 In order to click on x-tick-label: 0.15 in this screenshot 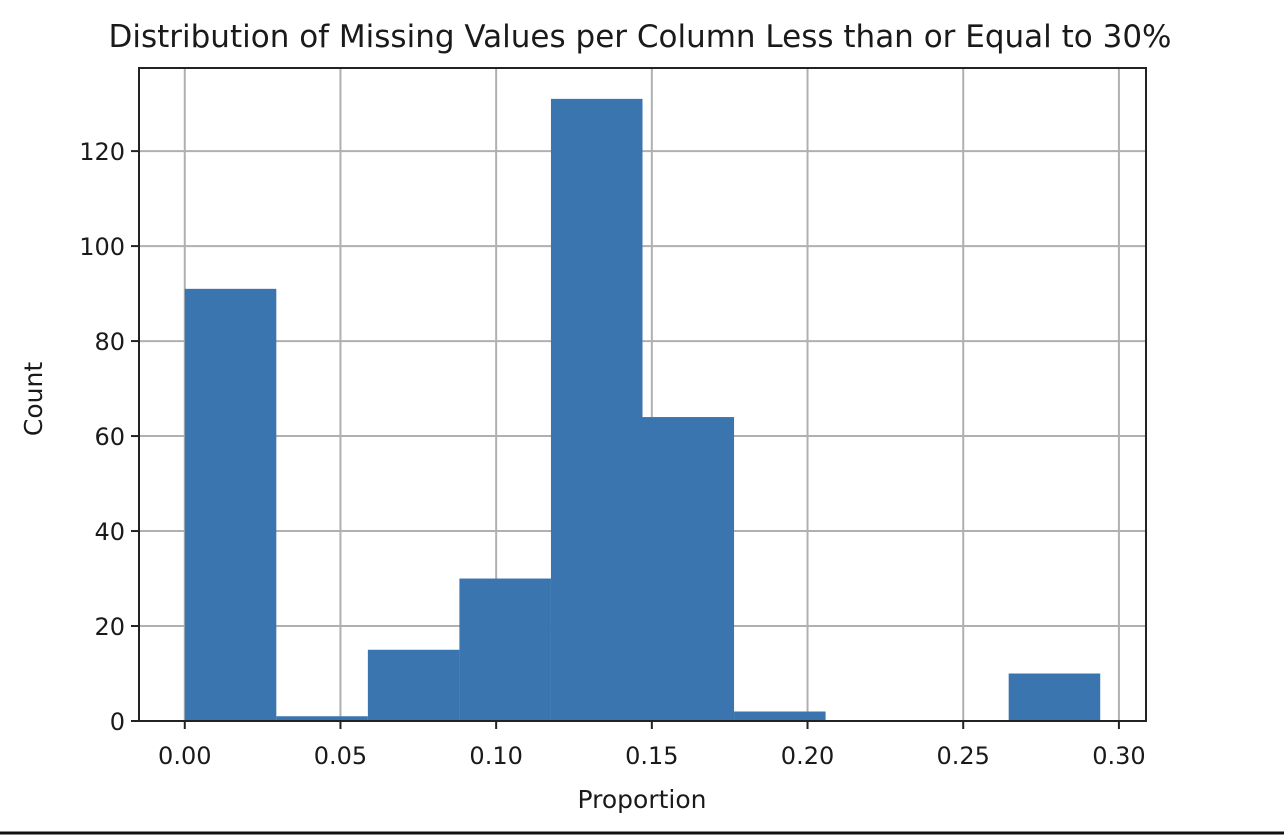, I will do `click(651, 756)`.